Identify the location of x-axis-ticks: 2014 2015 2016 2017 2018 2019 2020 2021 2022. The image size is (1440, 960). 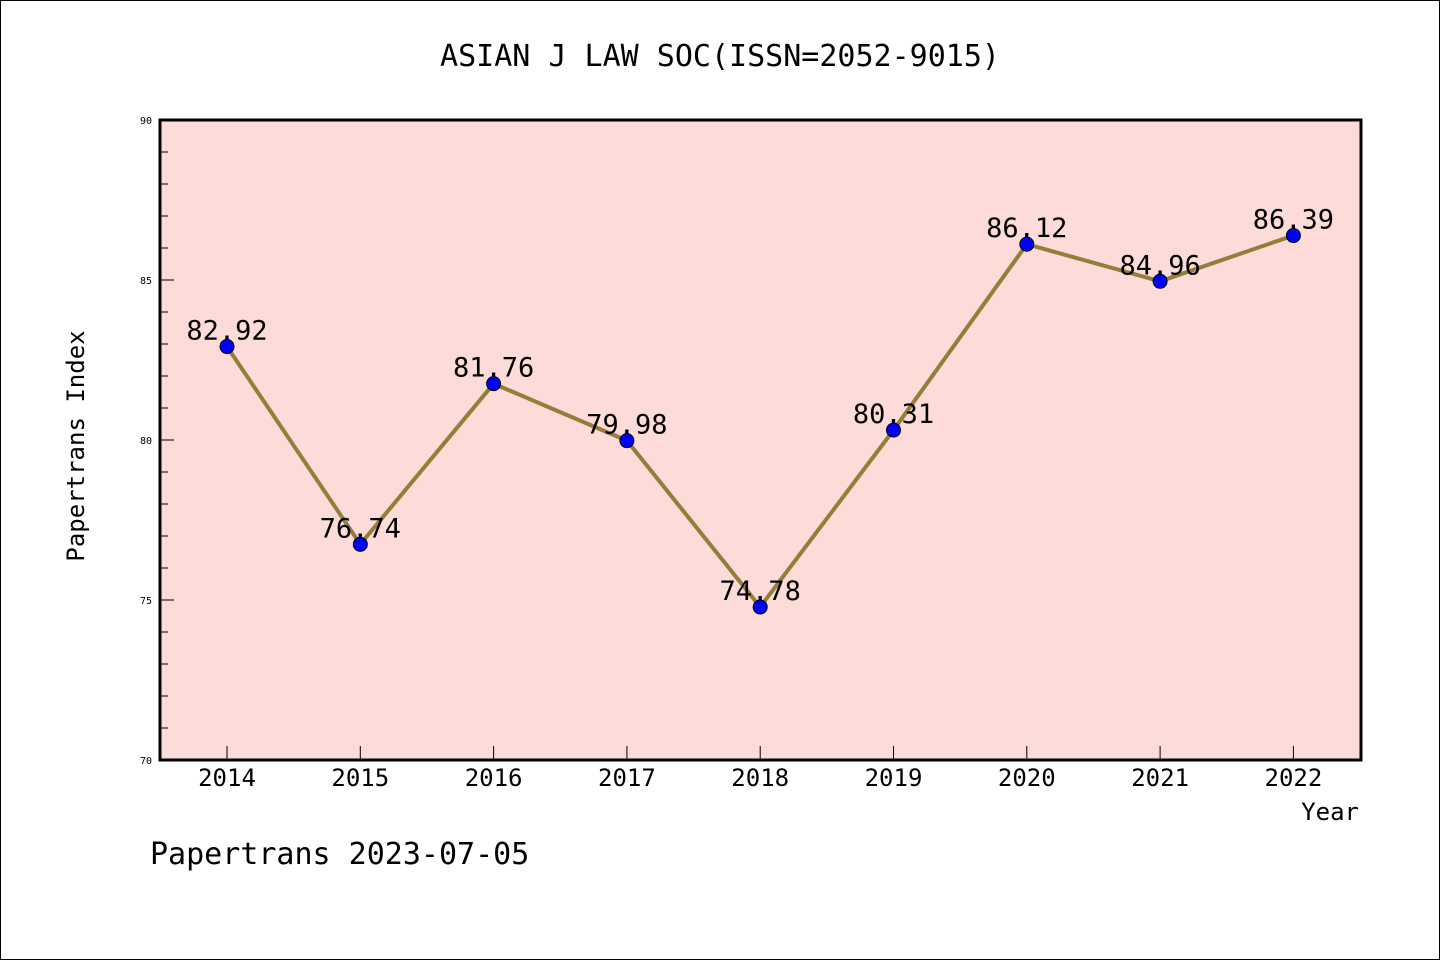
(760, 769).